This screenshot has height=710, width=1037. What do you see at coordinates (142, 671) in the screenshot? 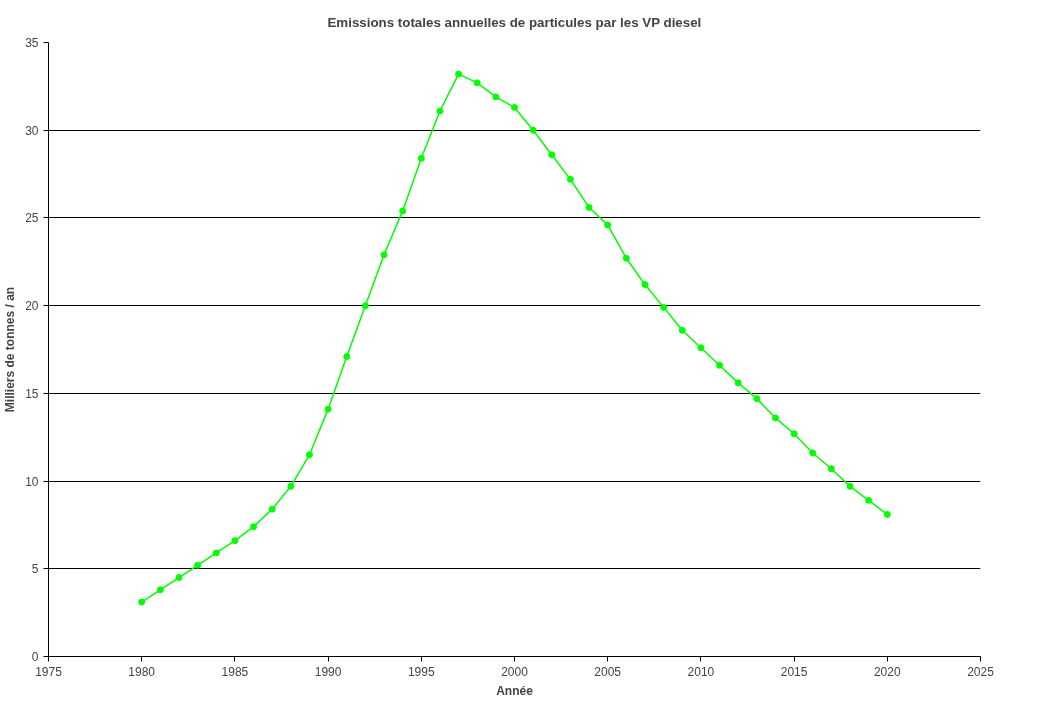
I see `x-tick-label: 1980` at bounding box center [142, 671].